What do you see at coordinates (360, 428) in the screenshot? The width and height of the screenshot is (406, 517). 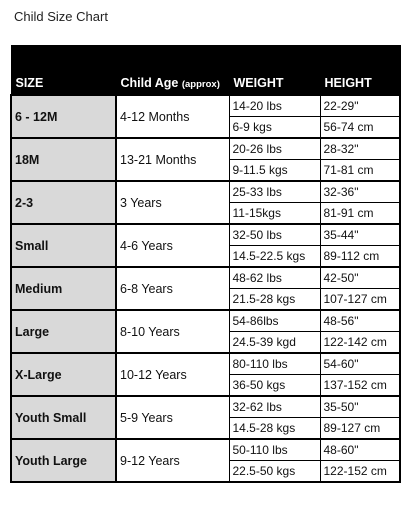 I see `height-cm-cell: 89-127 cm` at bounding box center [360, 428].